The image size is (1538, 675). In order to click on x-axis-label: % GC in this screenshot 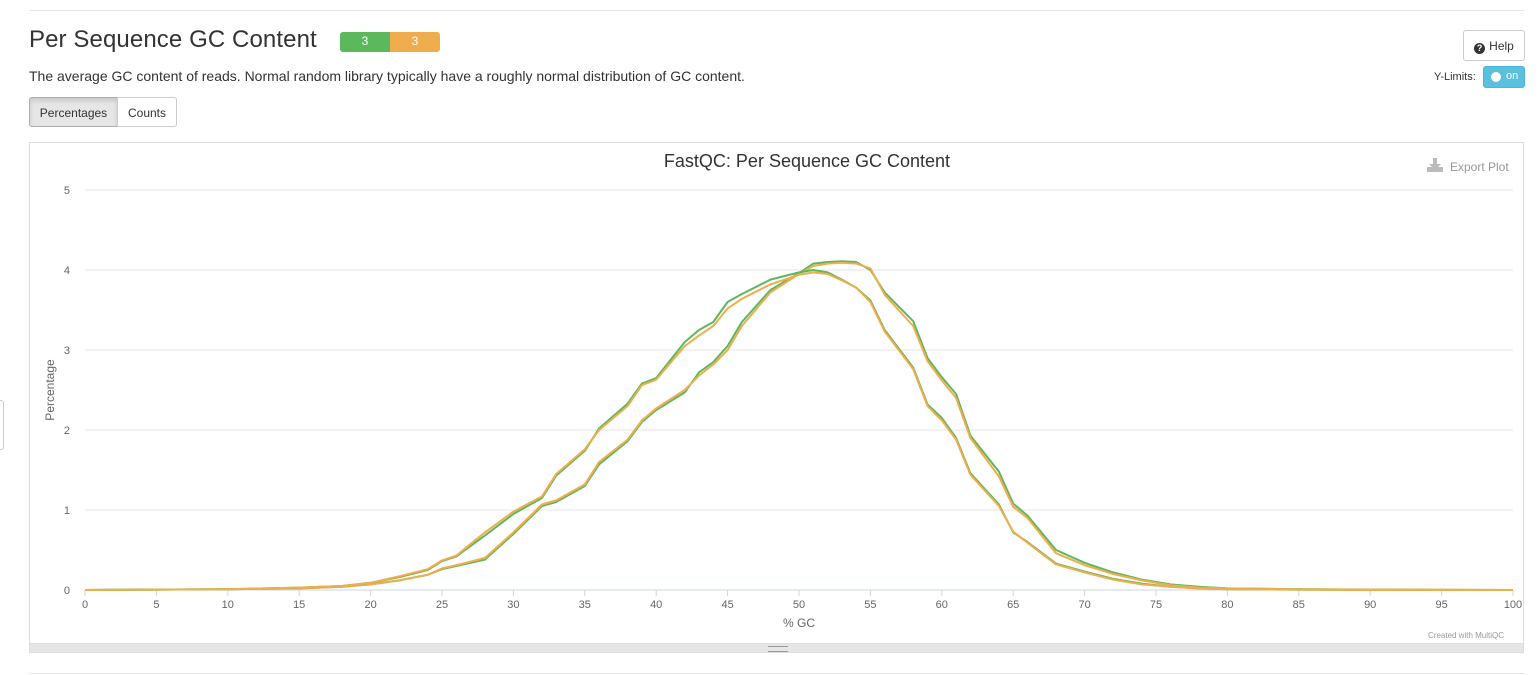, I will do `click(799, 623)`.